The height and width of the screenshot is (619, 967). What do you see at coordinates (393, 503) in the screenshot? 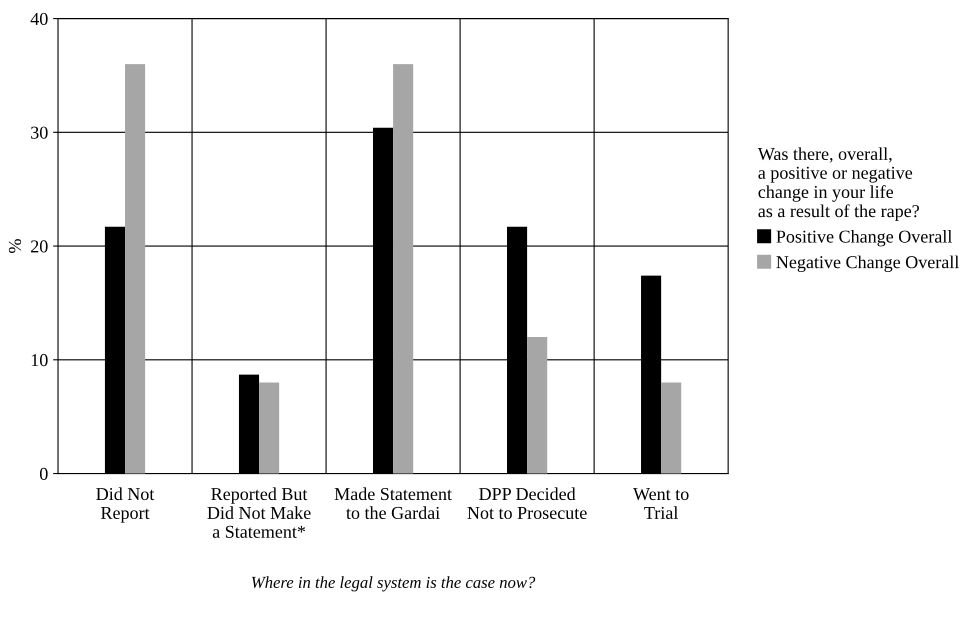
I see `x-tick-label: Made Statement to the Gardai` at bounding box center [393, 503].